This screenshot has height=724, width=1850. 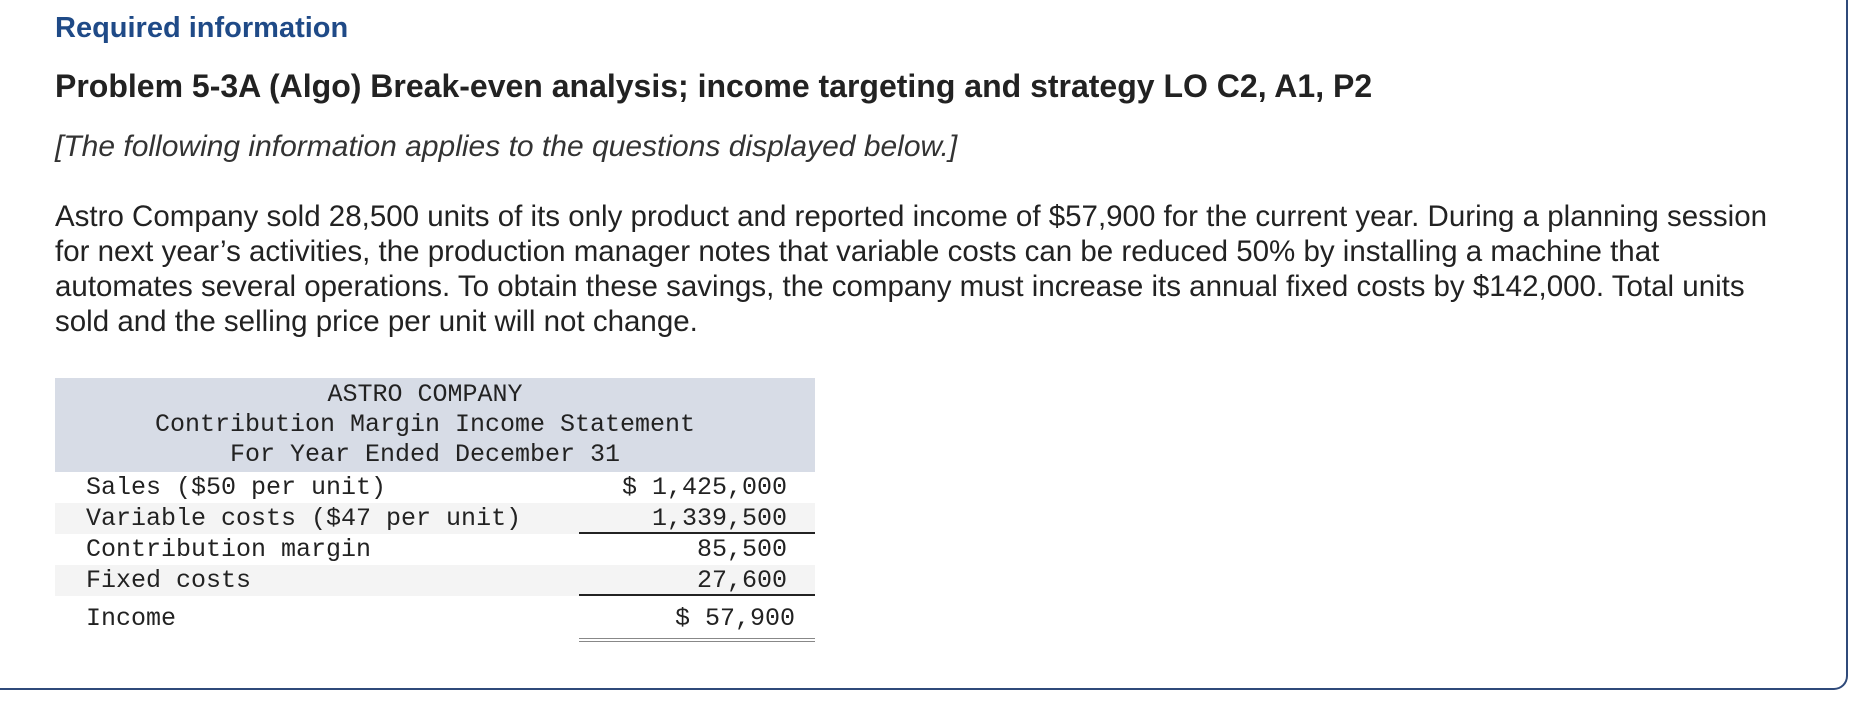 What do you see at coordinates (704, 487) in the screenshot?
I see `row-amount: $ 1,425,000` at bounding box center [704, 487].